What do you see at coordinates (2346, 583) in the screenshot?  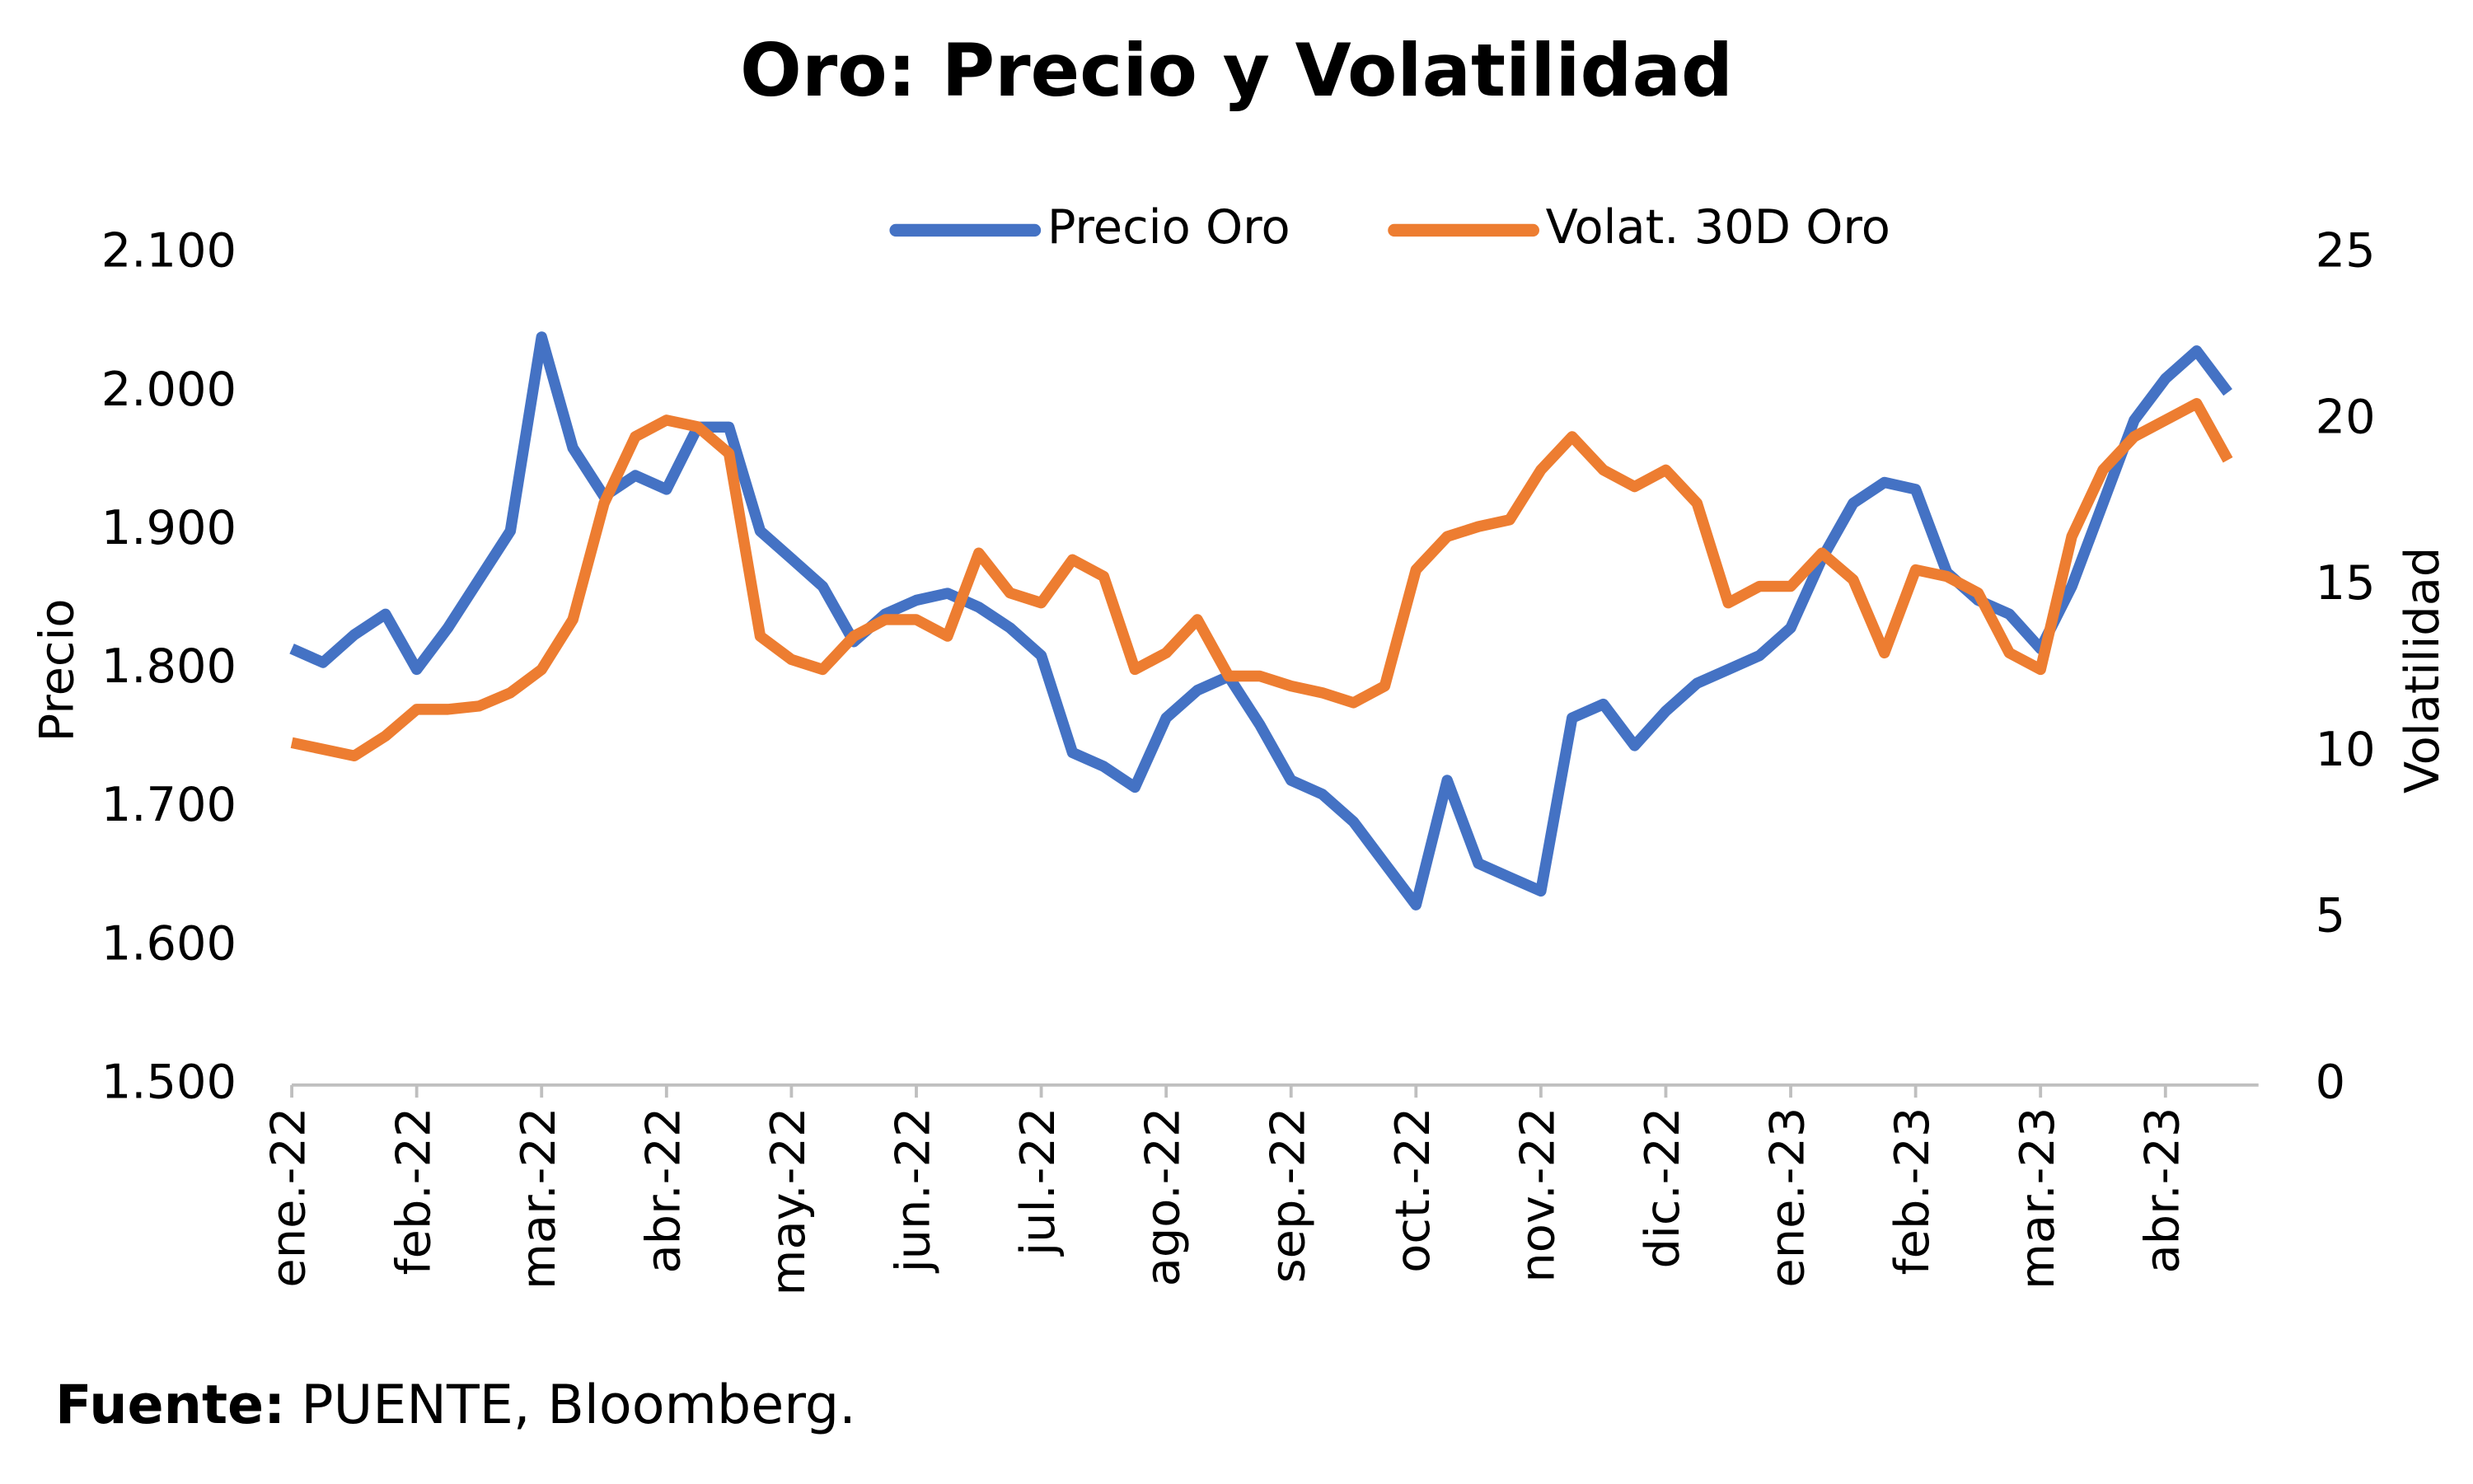 I see `y2-tick-label: 15` at bounding box center [2346, 583].